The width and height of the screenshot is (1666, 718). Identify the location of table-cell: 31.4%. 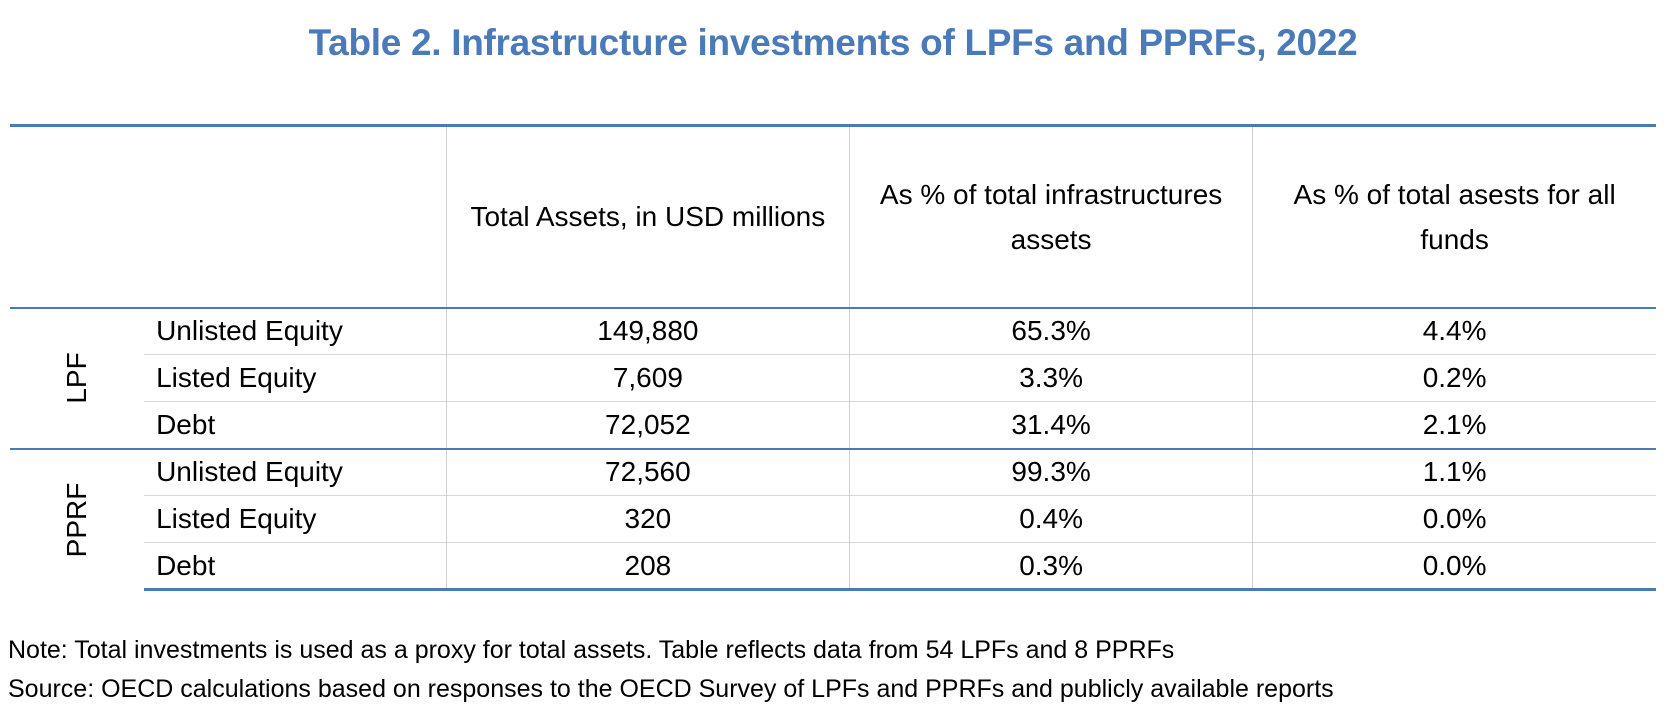
(1050, 425).